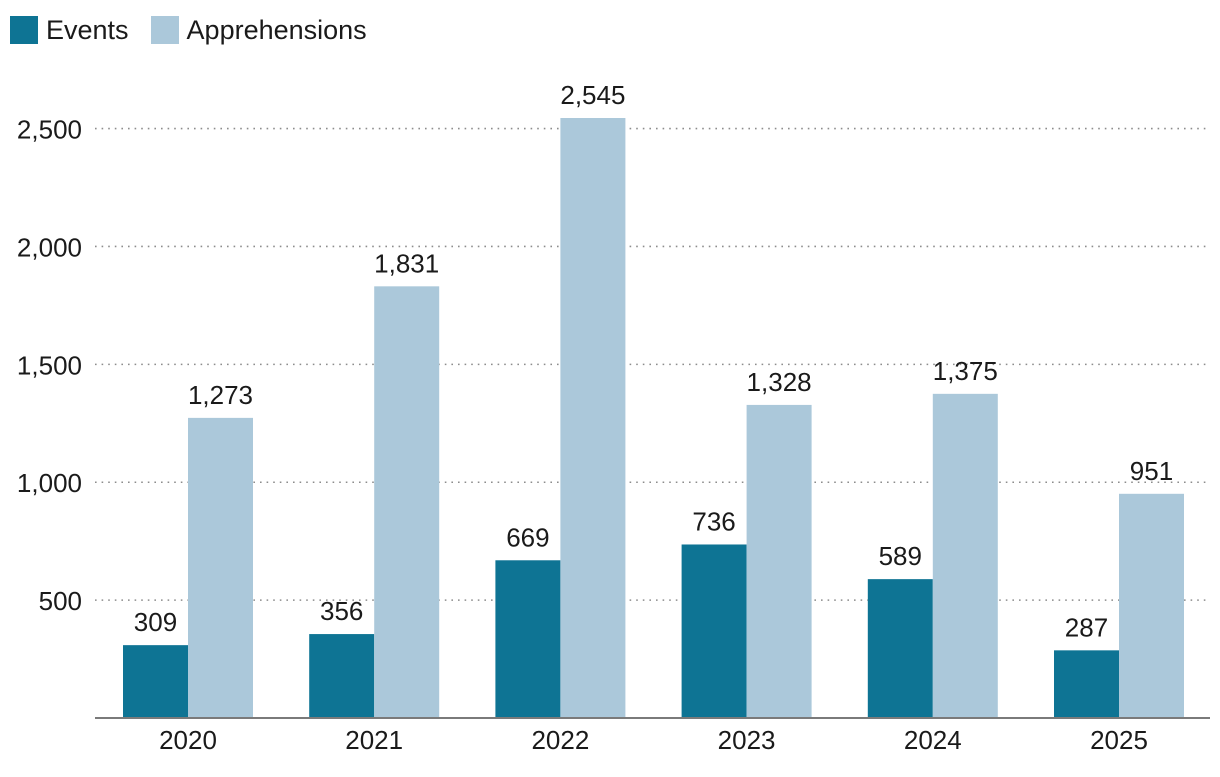  What do you see at coordinates (1151, 605) in the screenshot?
I see `bar-apprehensions-2025` at bounding box center [1151, 605].